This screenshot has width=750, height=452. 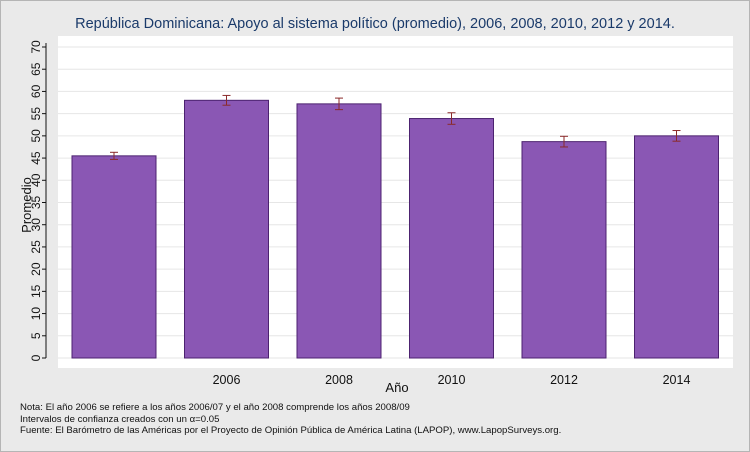 What do you see at coordinates (36, 314) in the screenshot?
I see `y-tick-label: 10` at bounding box center [36, 314].